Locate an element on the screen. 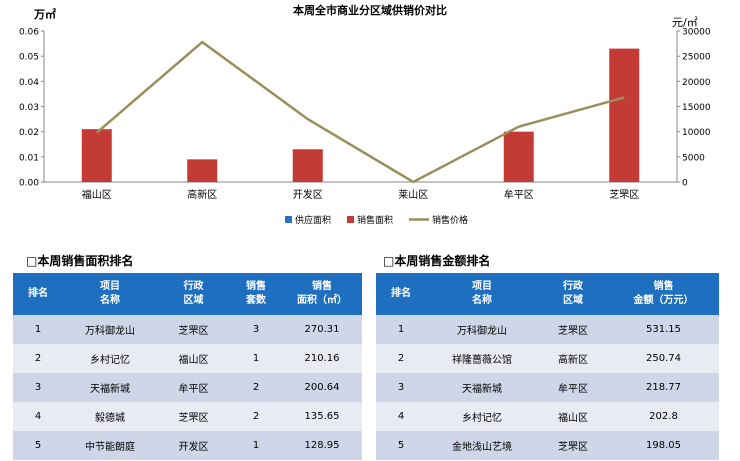  table-row: 1 万科御龙山 芝罘区 3 270.31 is located at coordinates (187, 329).